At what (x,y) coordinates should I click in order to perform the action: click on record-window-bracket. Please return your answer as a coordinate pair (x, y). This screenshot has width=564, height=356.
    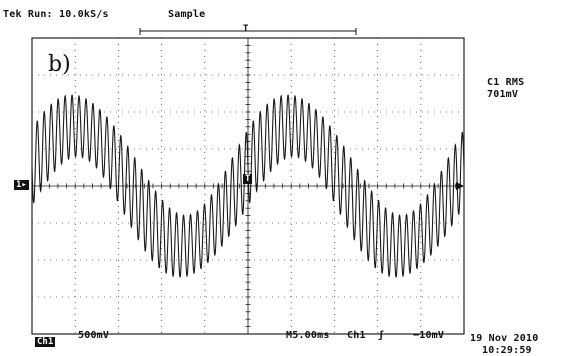
    Looking at the image, I should click on (248, 31).